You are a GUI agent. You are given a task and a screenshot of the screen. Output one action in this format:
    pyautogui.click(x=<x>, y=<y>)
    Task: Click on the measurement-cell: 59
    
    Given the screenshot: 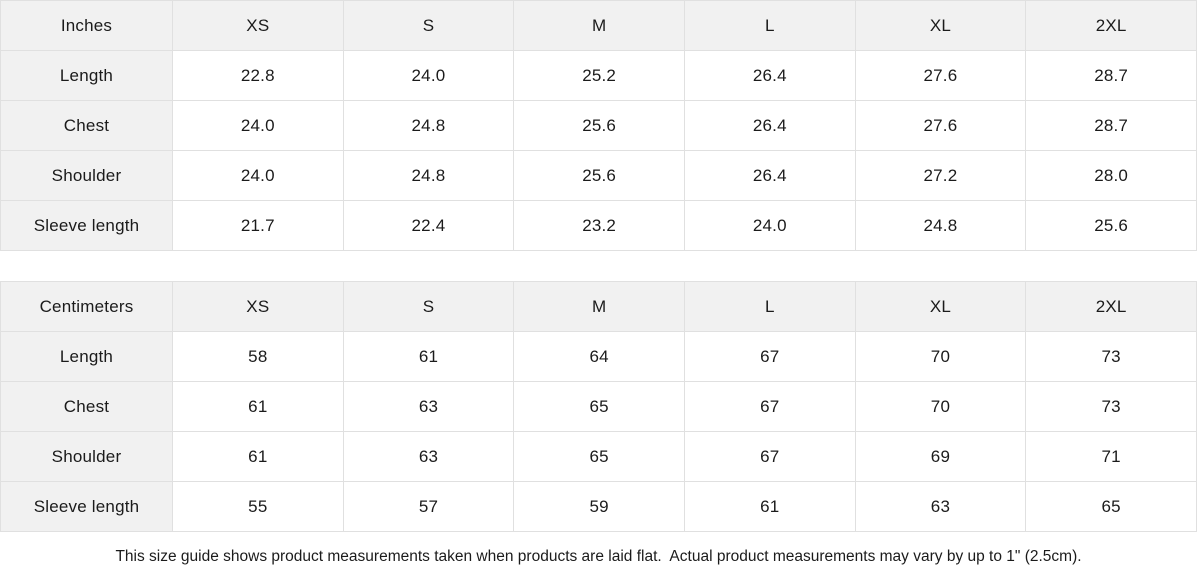 What is the action you would take?
    pyautogui.click(x=599, y=506)
    